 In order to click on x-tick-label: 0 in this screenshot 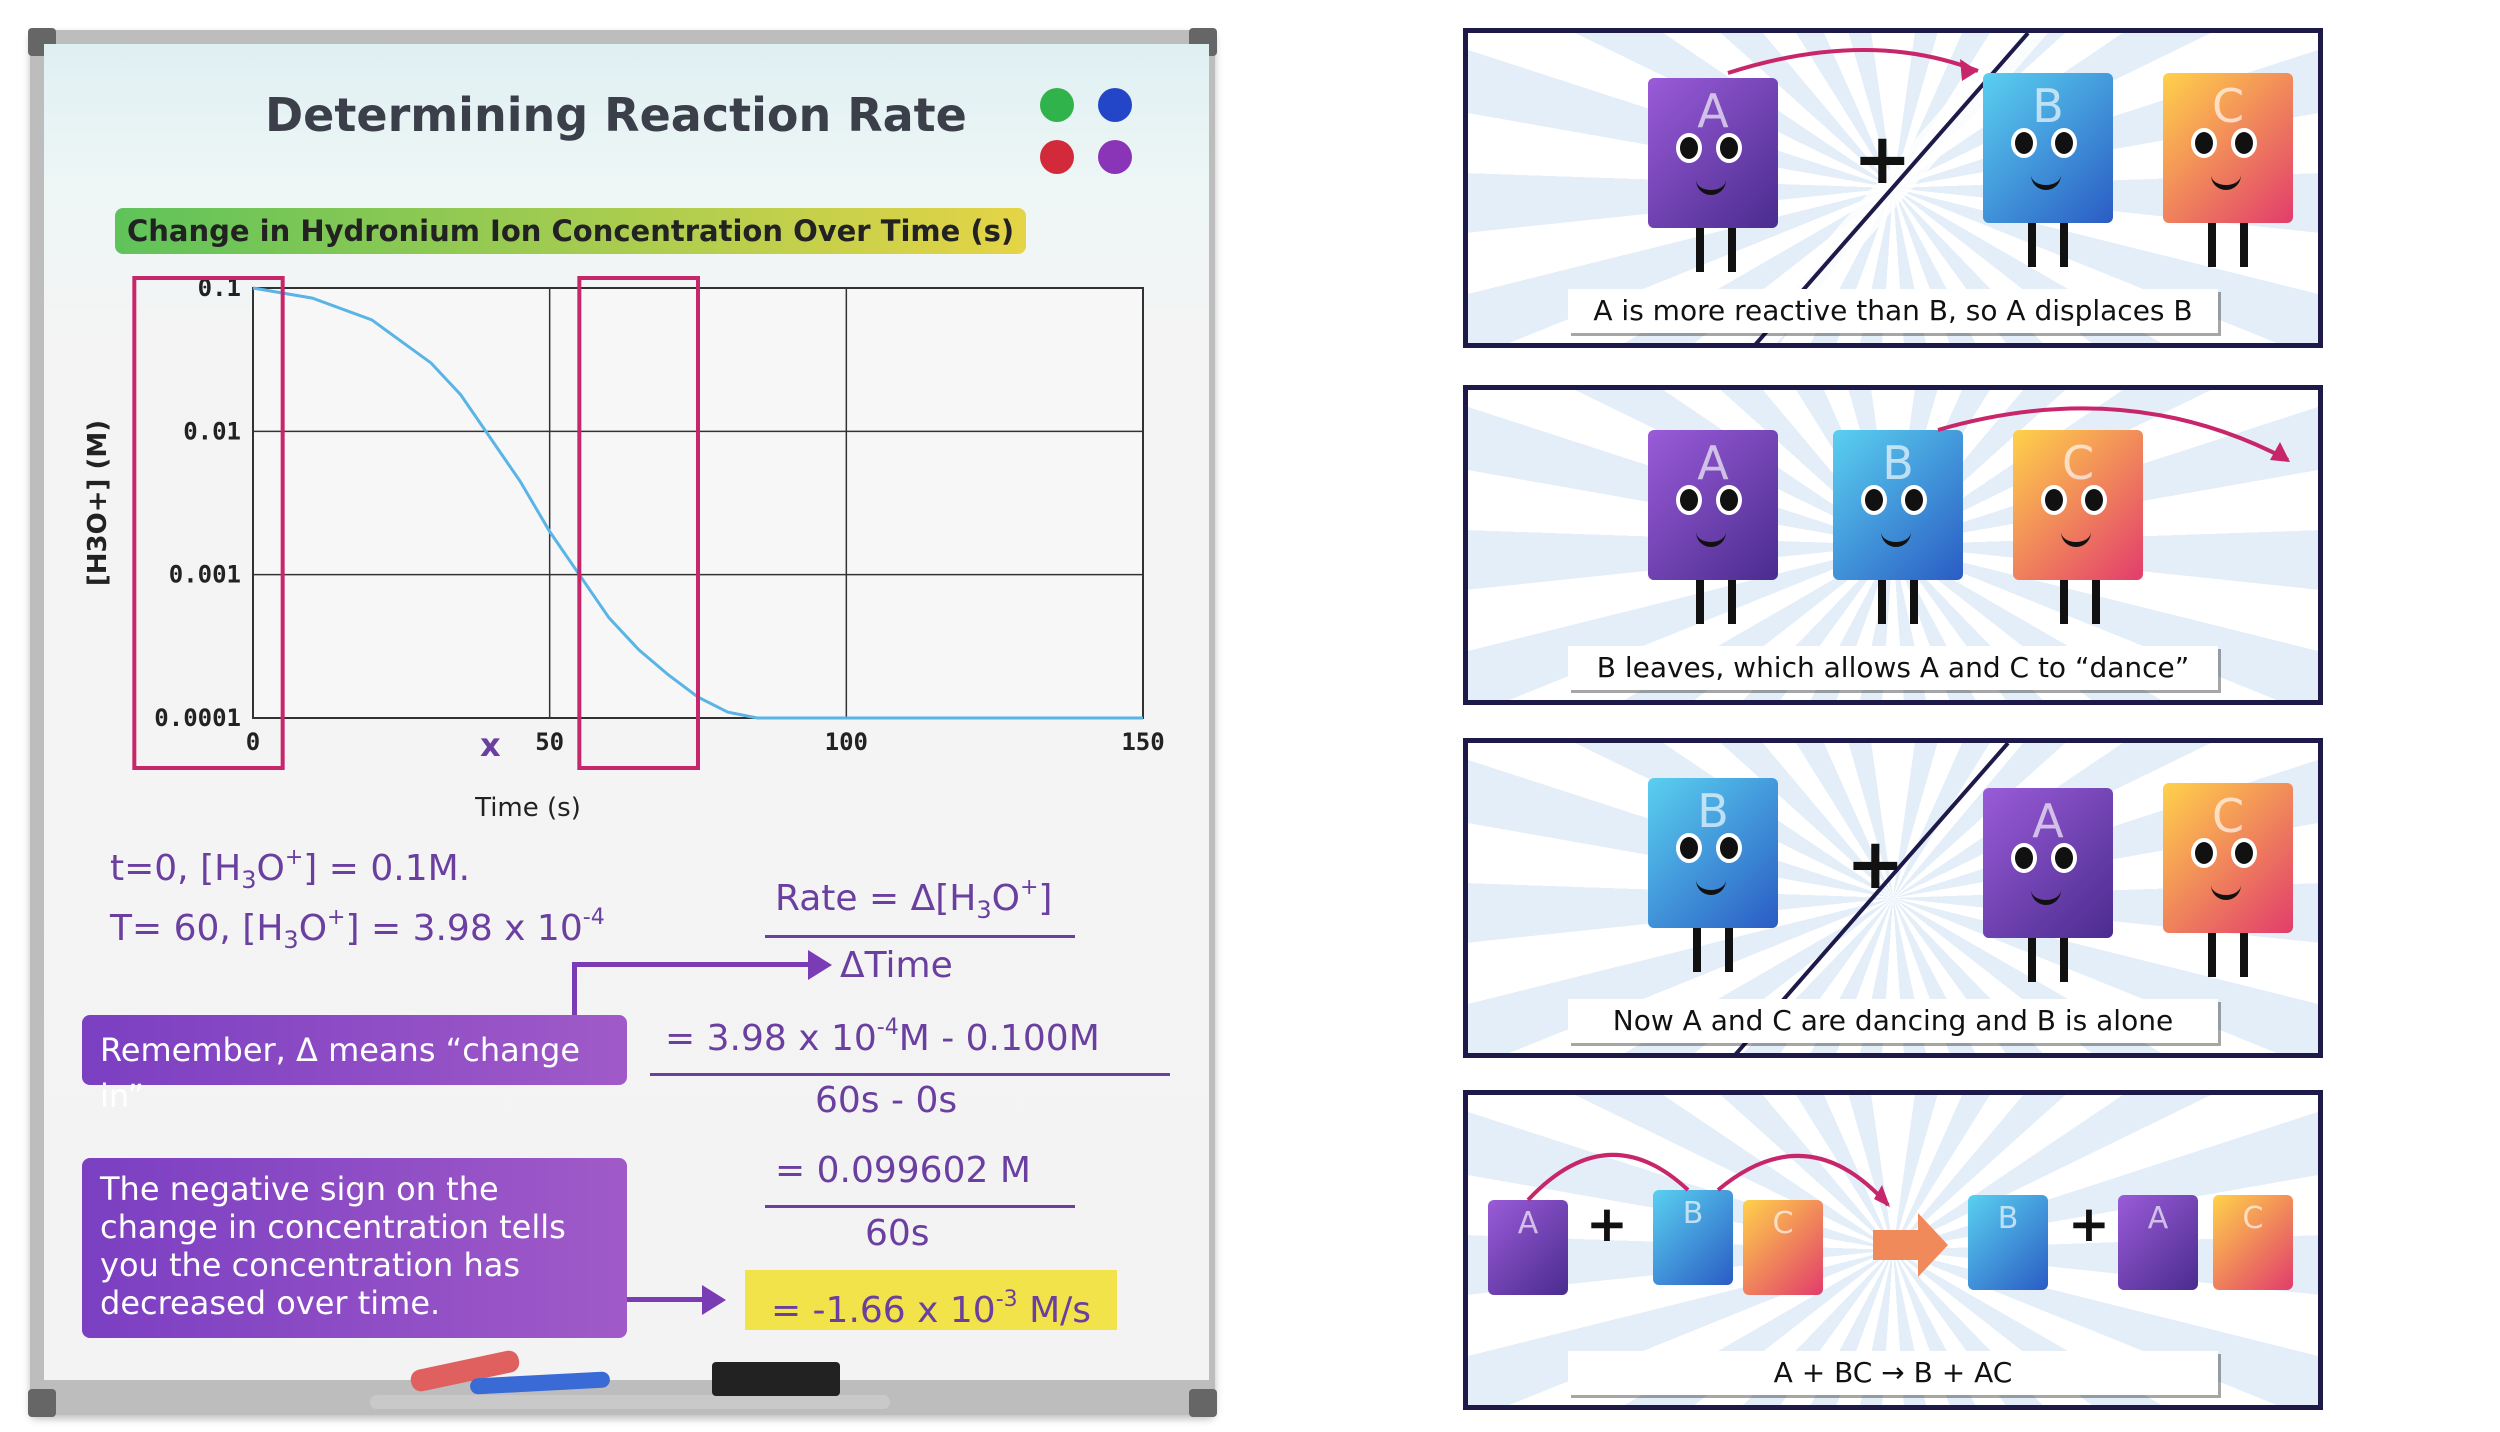, I will do `click(253, 742)`.